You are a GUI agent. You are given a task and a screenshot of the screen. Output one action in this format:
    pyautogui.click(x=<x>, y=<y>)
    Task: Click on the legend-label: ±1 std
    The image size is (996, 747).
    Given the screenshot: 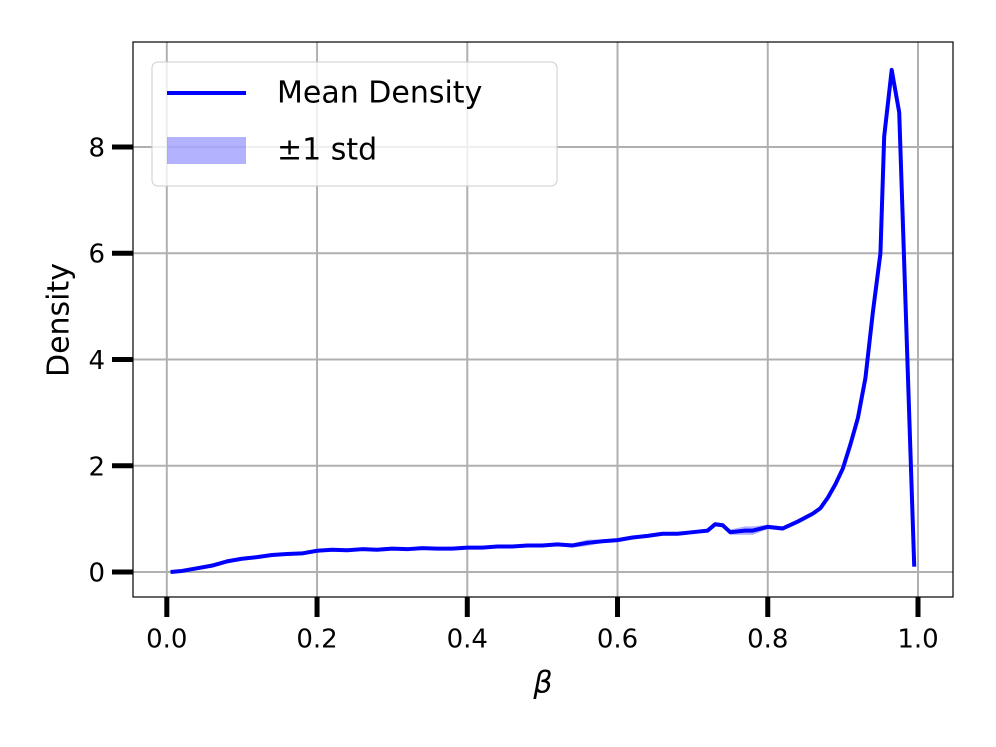 What is the action you would take?
    pyautogui.click(x=327, y=150)
    